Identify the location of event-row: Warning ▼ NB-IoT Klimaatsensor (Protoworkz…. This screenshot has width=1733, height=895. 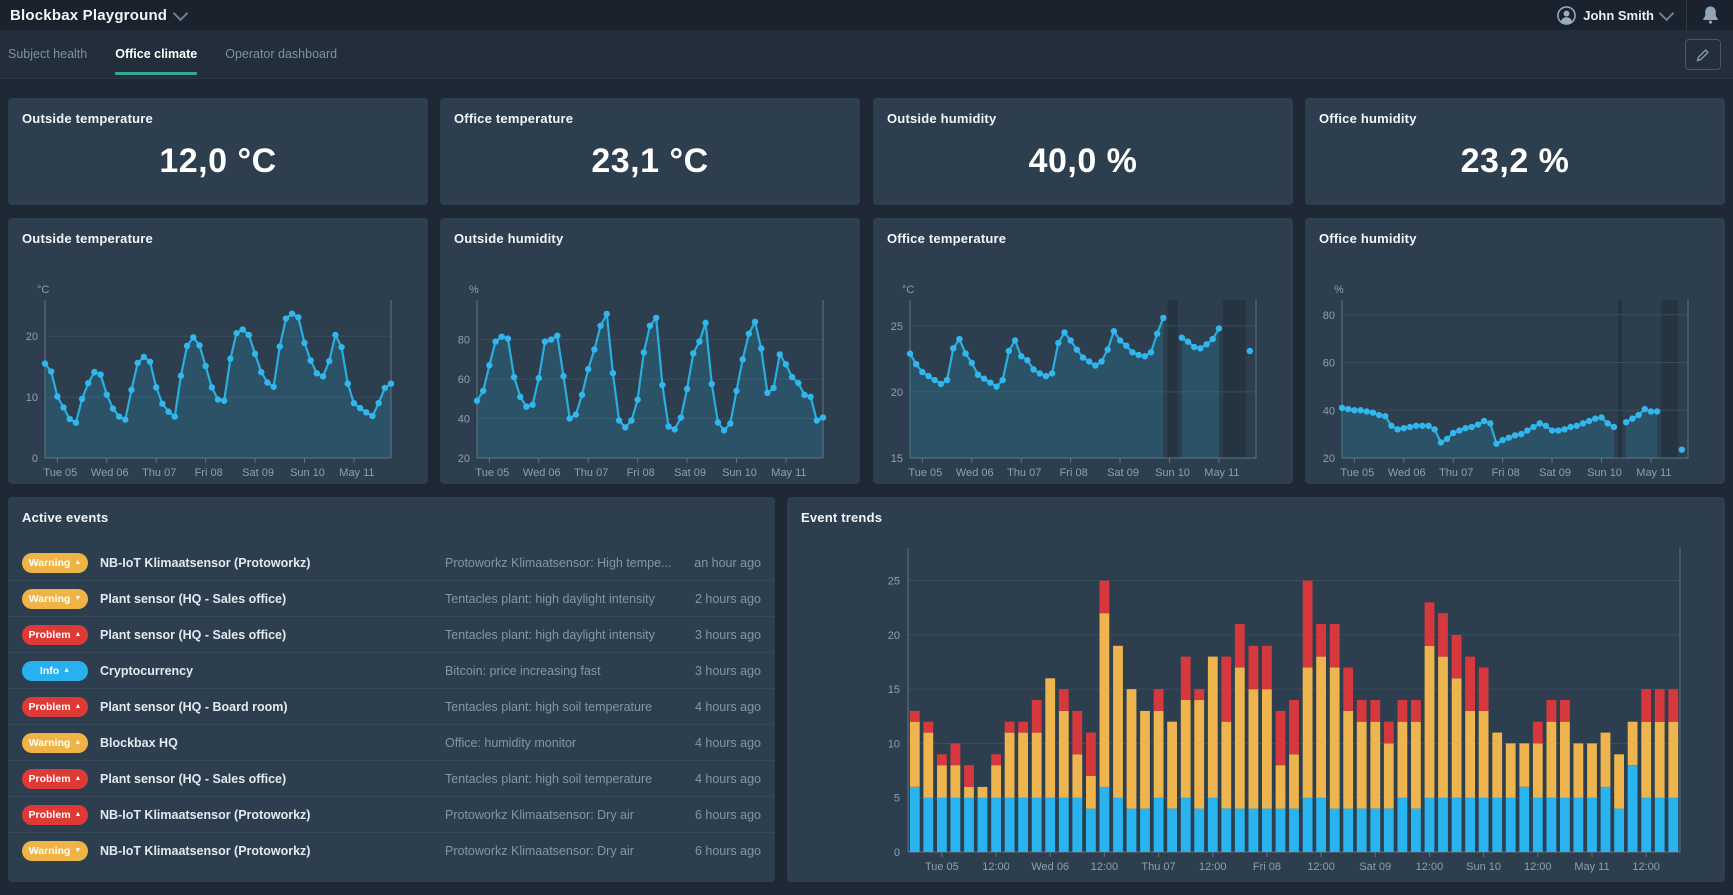
(391, 850).